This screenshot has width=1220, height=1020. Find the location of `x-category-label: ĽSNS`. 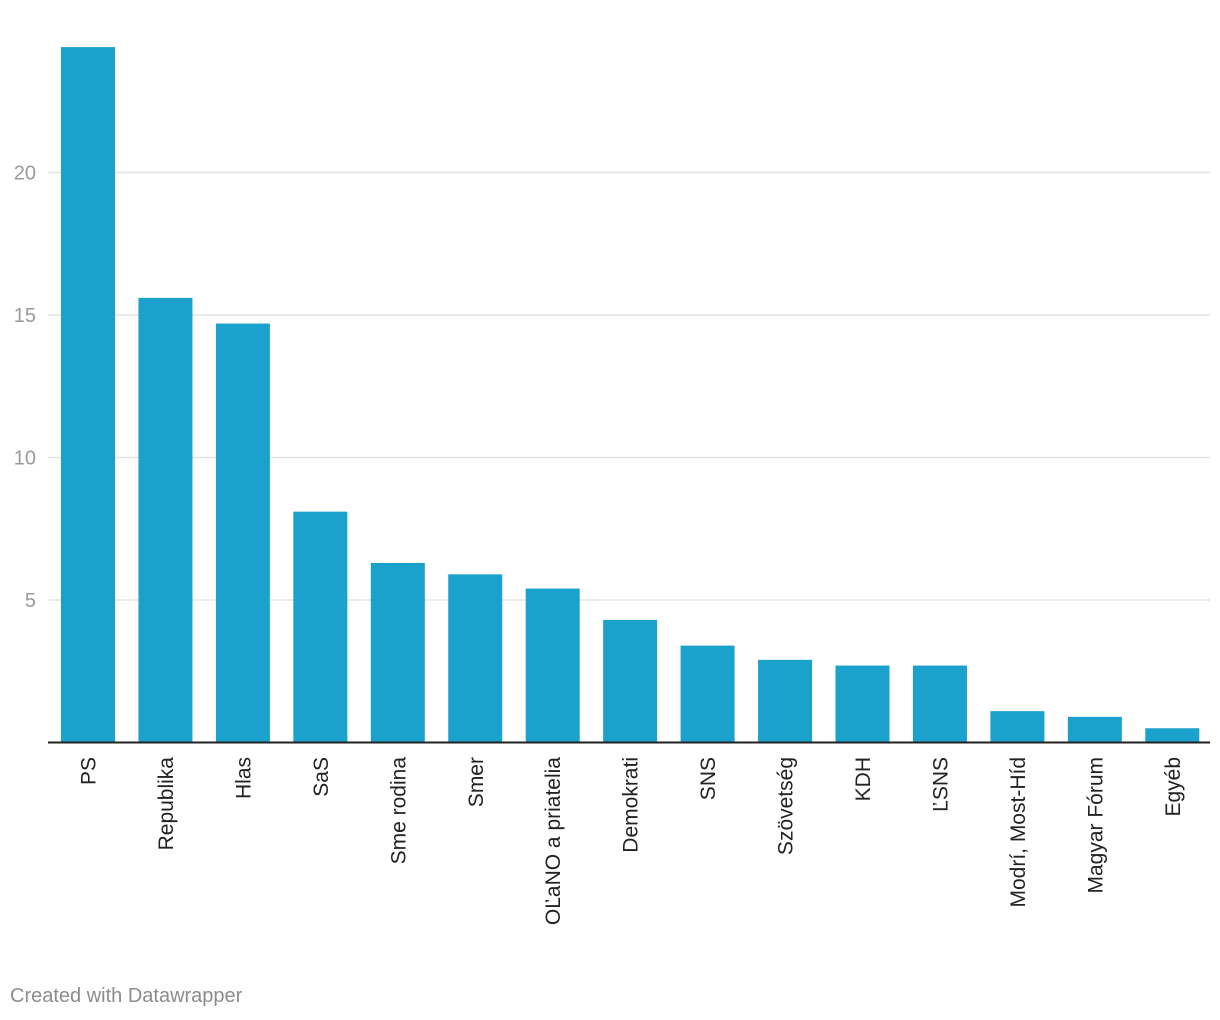

x-category-label: ĽSNS is located at coordinates (940, 784).